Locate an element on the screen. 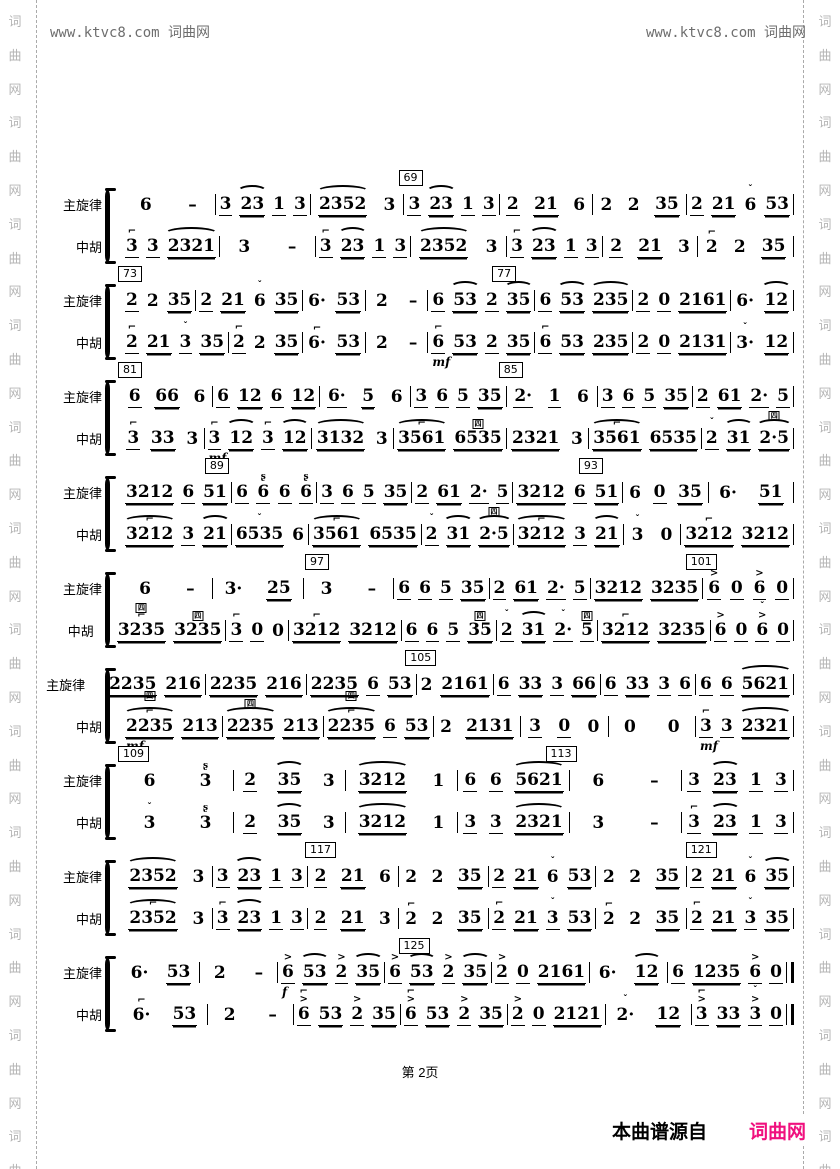 This screenshot has width=840, height=1169. measure: 2352 3 is located at coordinates (357, 200).